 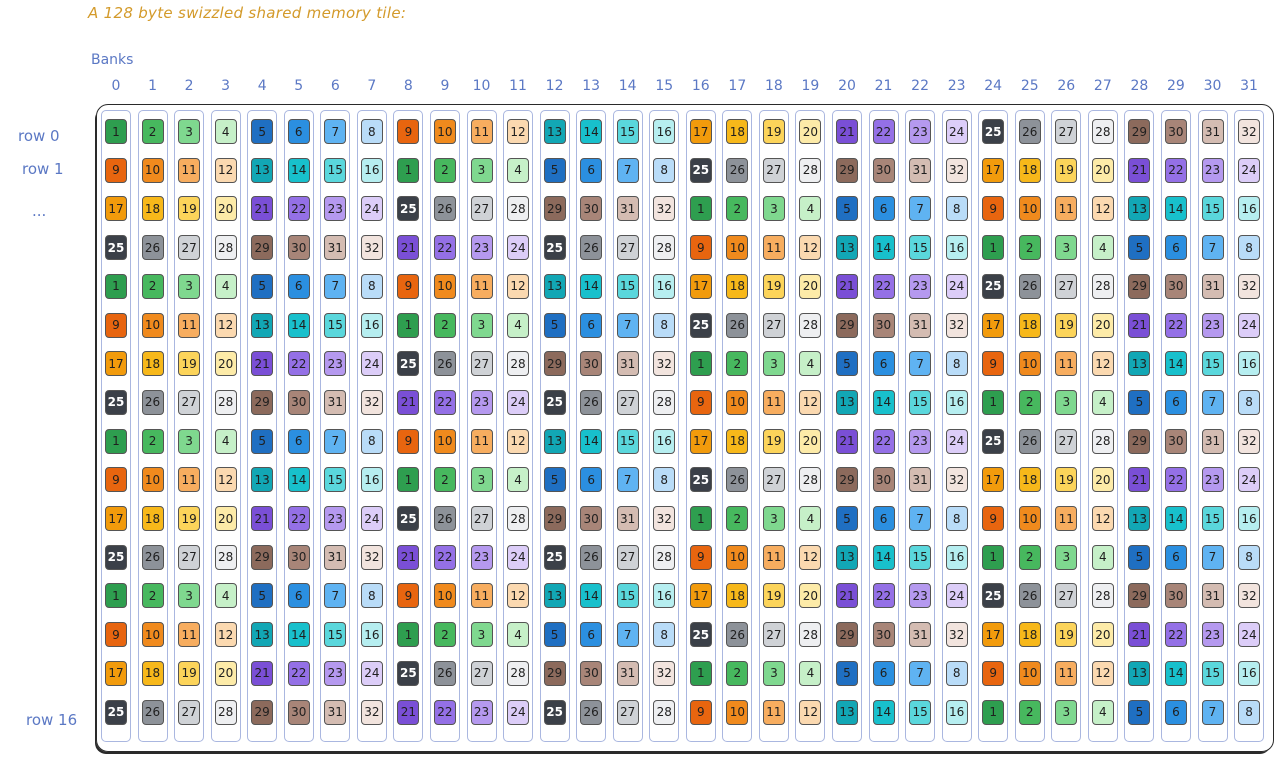 What do you see at coordinates (335, 635) in the screenshot?
I see `memory-cell: 15` at bounding box center [335, 635].